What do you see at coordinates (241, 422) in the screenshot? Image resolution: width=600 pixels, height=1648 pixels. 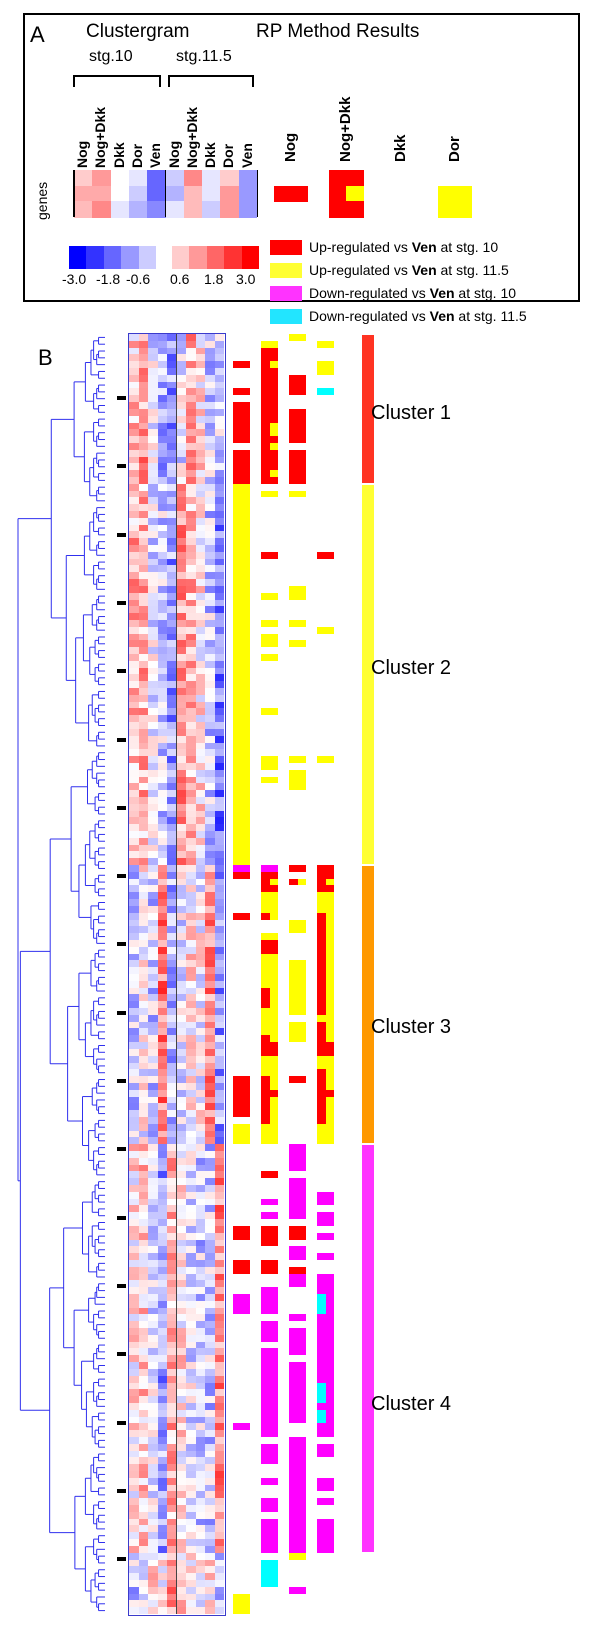 I see `rp-segment-up10` at bounding box center [241, 422].